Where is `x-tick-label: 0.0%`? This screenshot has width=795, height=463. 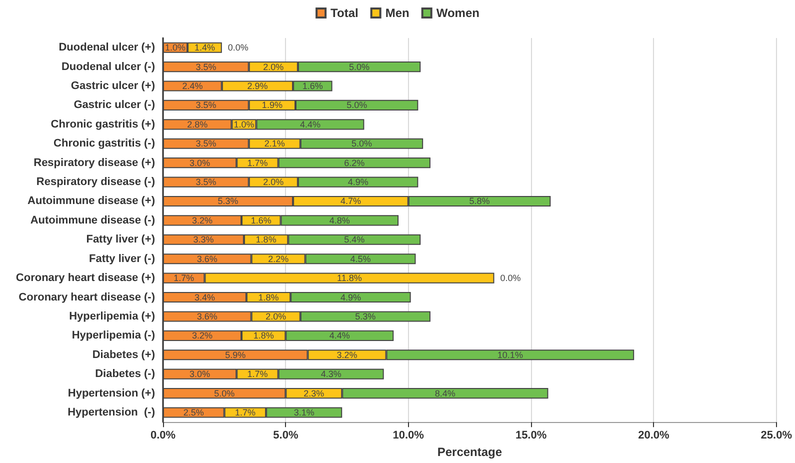
x-tick-label: 0.0% is located at coordinates (163, 436).